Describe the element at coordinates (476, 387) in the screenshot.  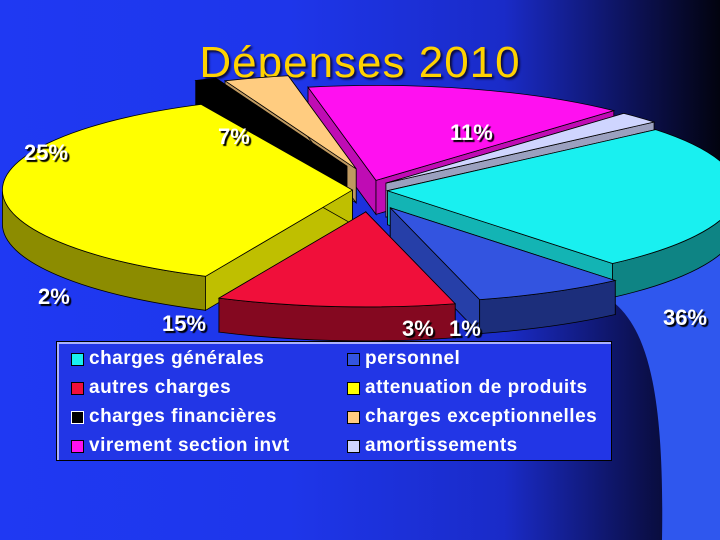
I see `legend-label: attenuation de produits` at that location.